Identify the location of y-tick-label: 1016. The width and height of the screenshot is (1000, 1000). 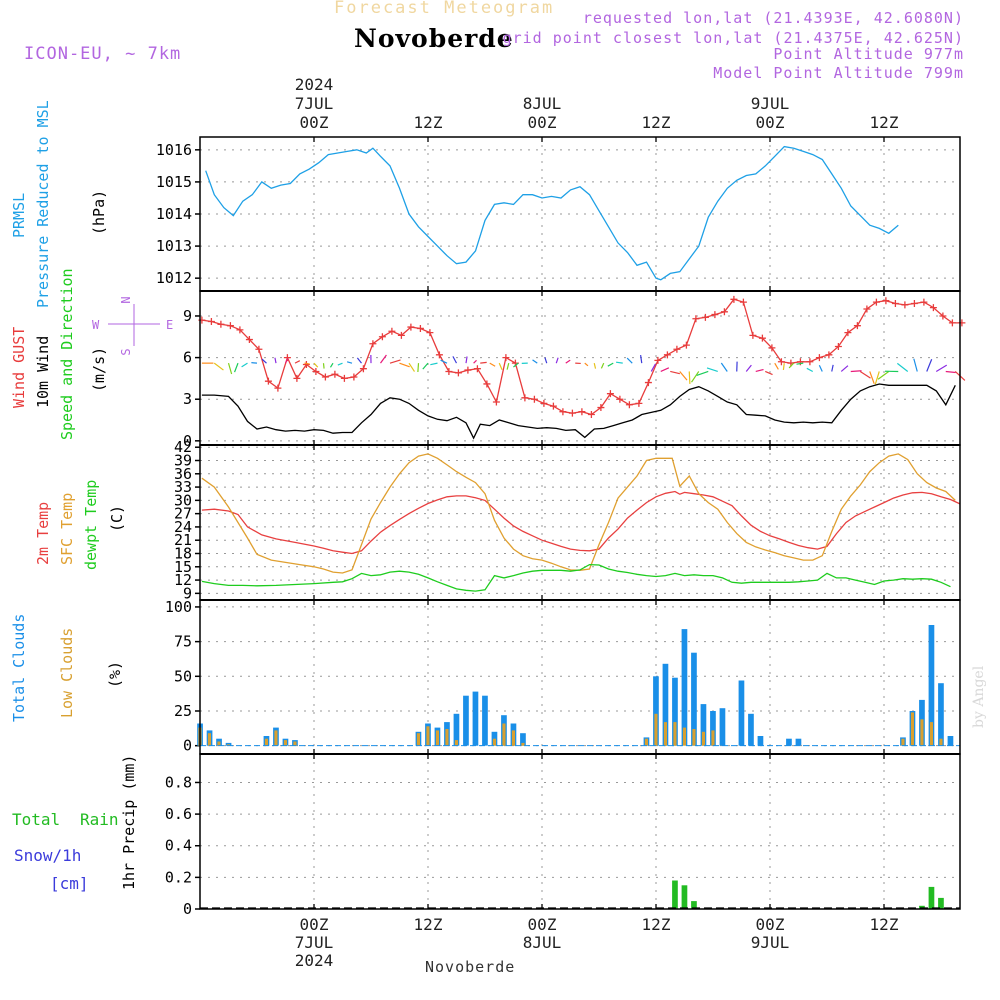
(174, 150).